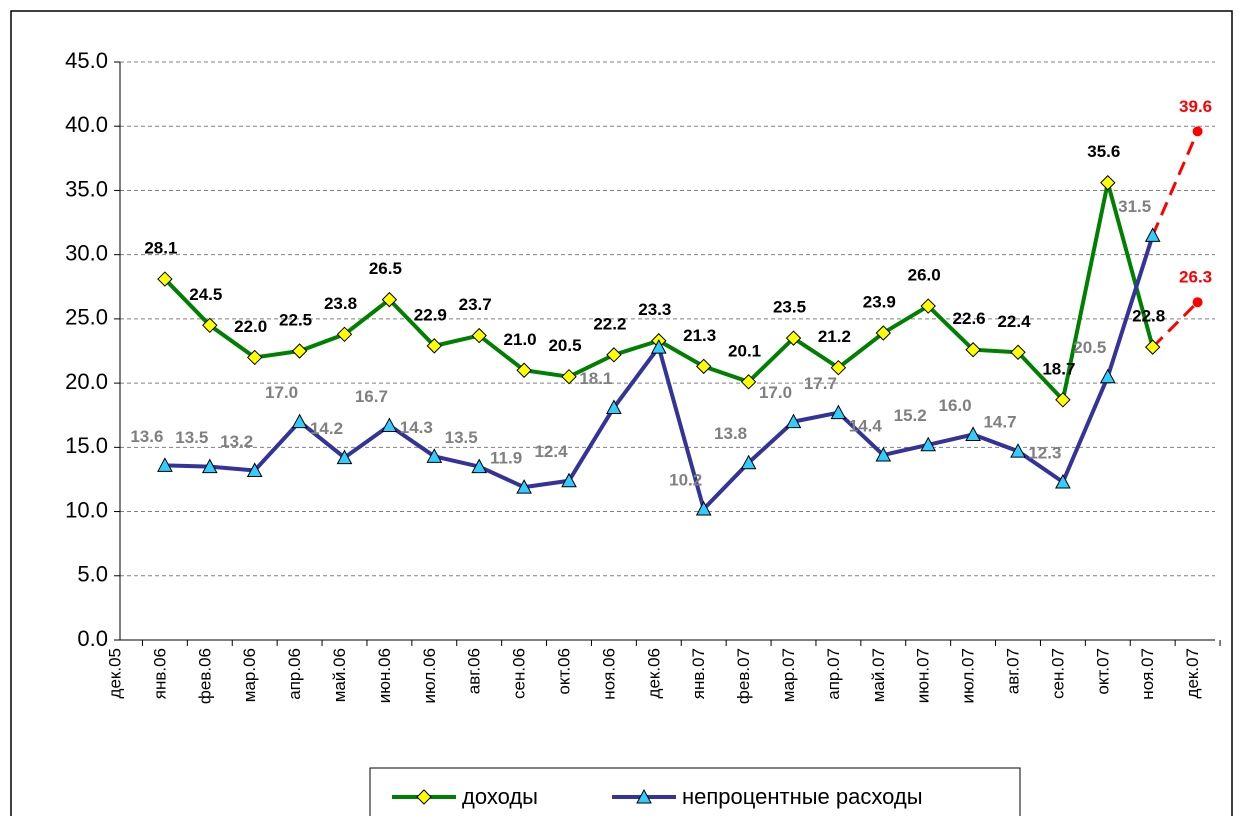  What do you see at coordinates (205, 294) in the screenshot?
I see `data-label: 24.5` at bounding box center [205, 294].